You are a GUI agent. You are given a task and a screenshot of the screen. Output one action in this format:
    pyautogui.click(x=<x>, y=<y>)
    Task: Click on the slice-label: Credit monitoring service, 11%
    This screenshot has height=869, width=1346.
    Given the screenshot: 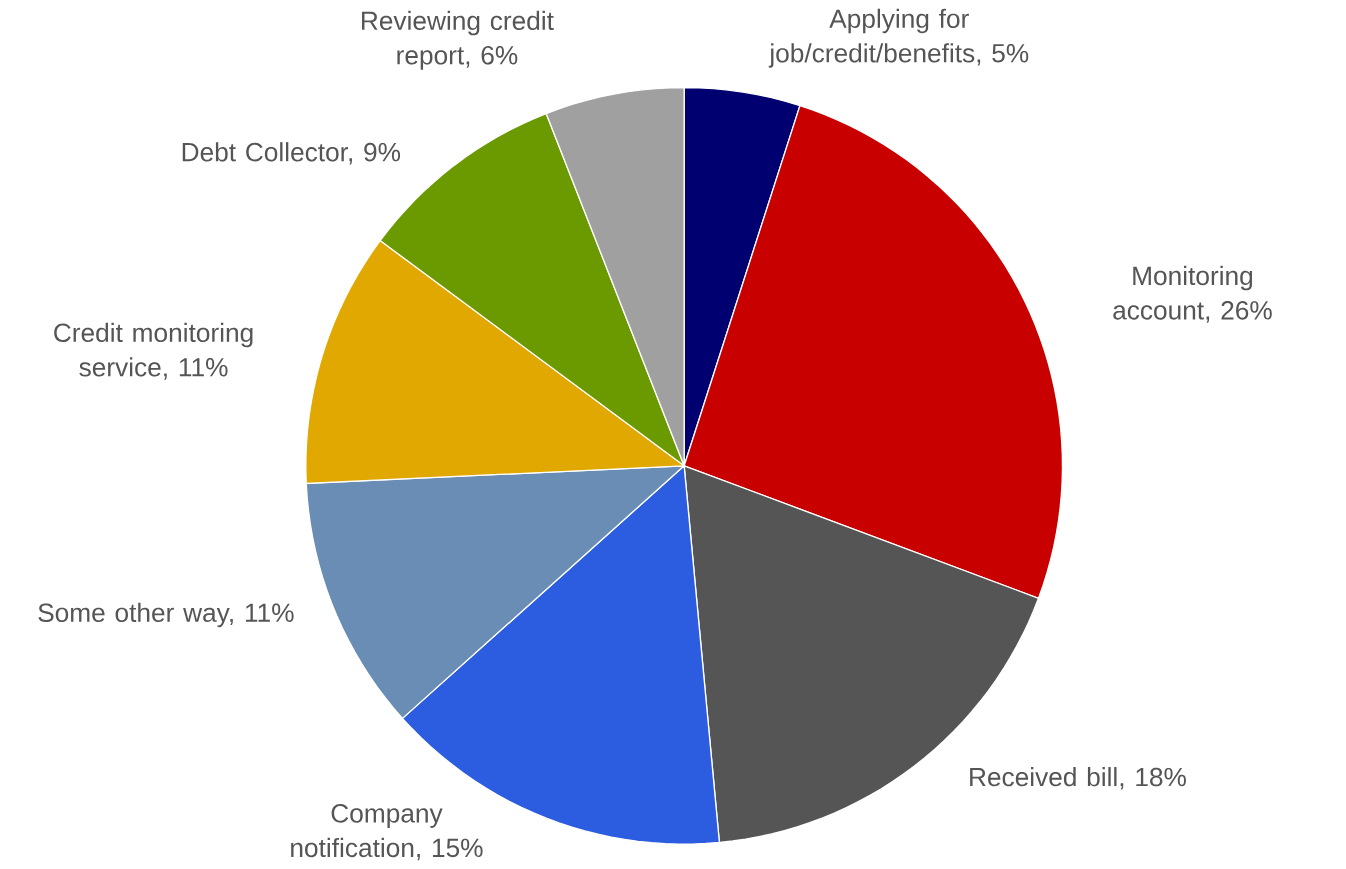 What is the action you would take?
    pyautogui.click(x=153, y=351)
    